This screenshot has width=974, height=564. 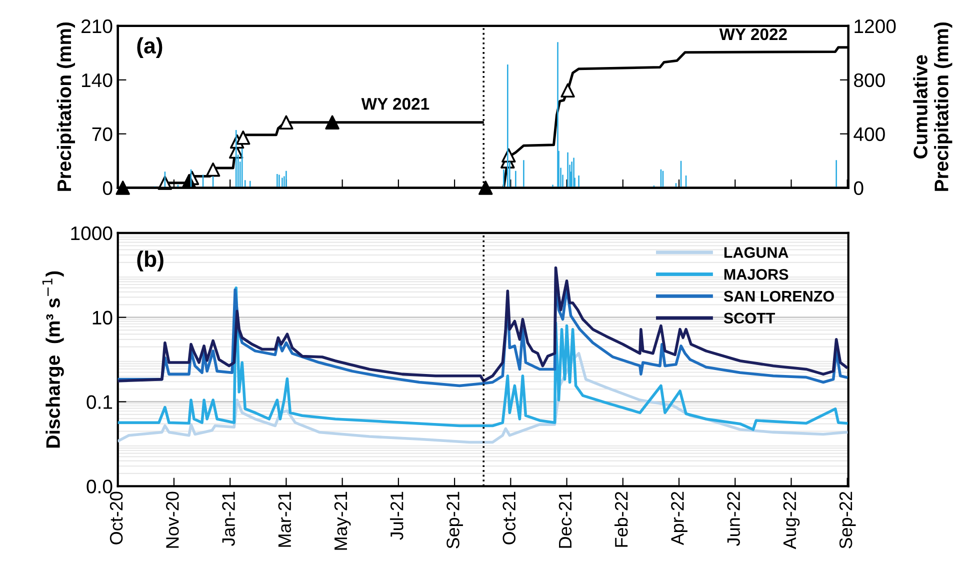 I want to click on x-tick-label: Sep-22, so click(x=847, y=520).